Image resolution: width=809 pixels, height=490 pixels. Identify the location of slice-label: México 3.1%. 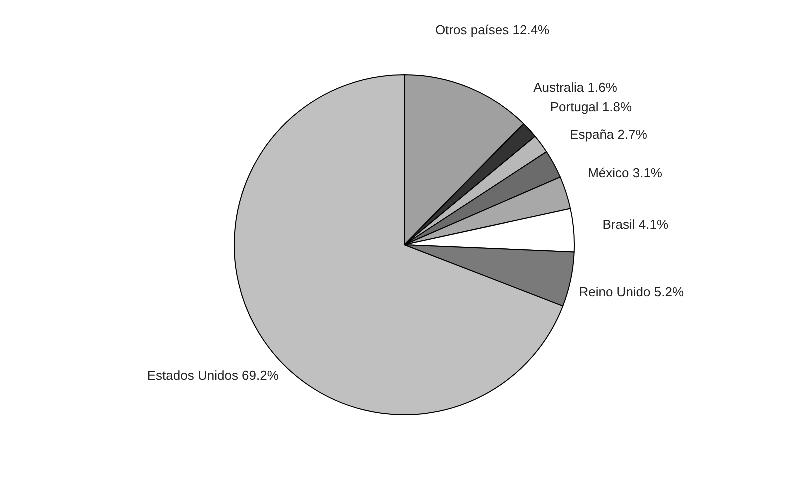
(625, 173).